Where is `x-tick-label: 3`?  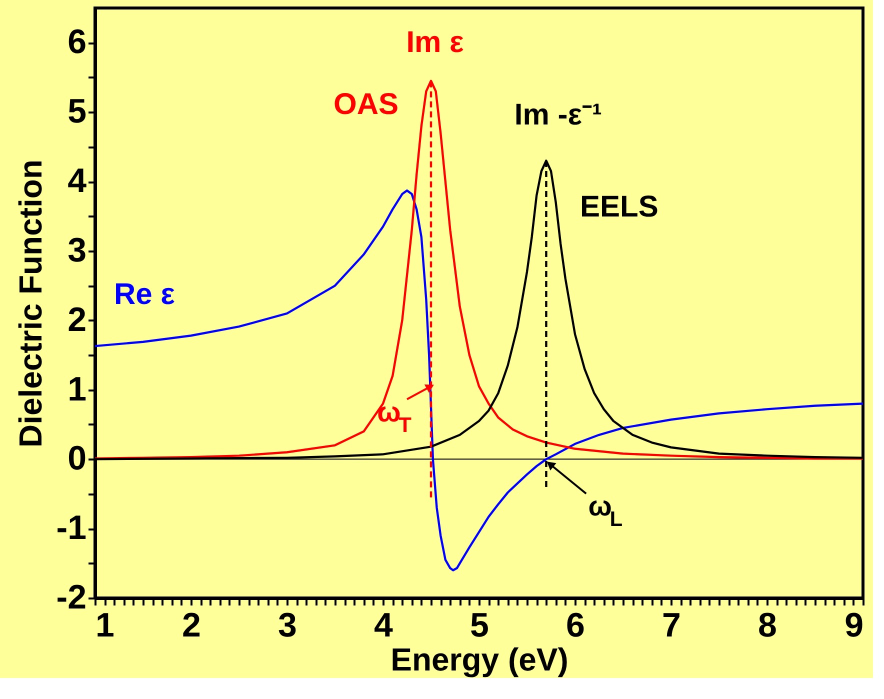
x-tick-label: 3 is located at coordinates (287, 625).